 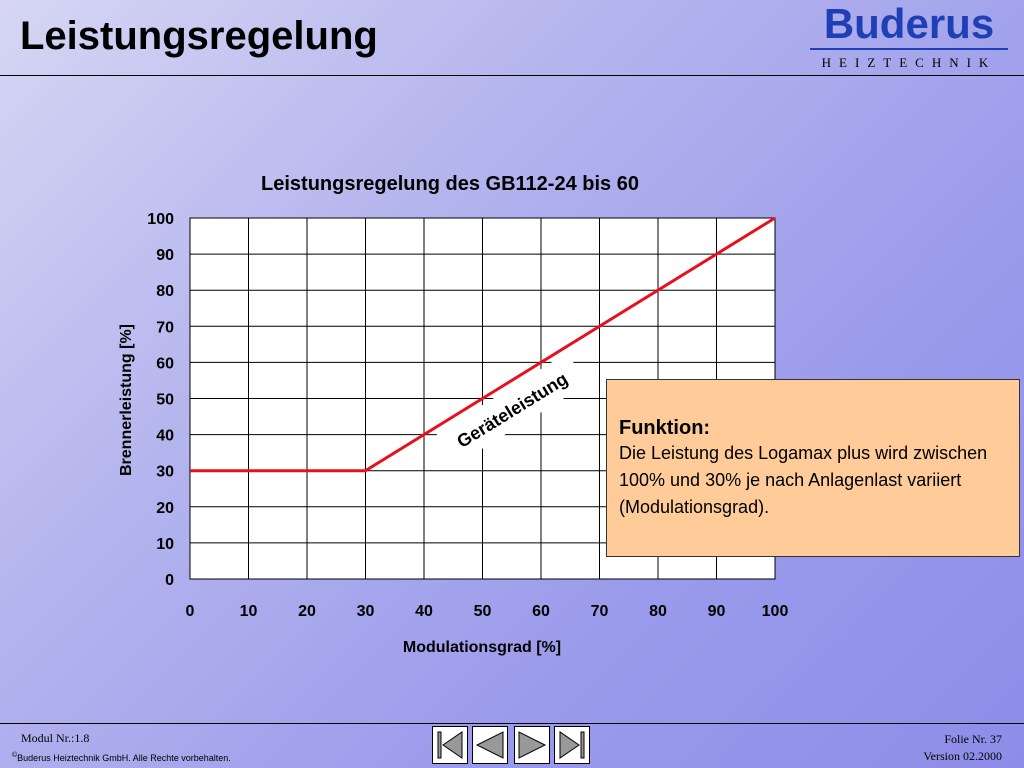 What do you see at coordinates (717, 611) in the screenshot?
I see `x-tick-label: 90` at bounding box center [717, 611].